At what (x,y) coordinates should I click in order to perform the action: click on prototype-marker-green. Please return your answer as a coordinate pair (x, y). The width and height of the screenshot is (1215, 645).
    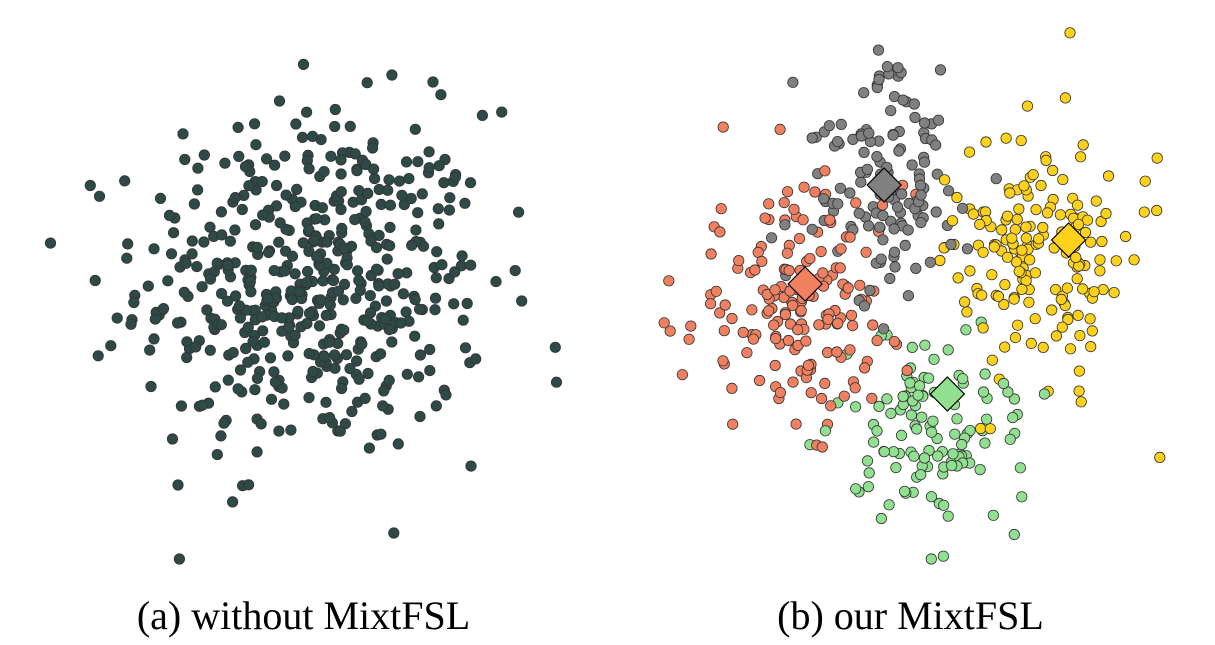
    Looking at the image, I should click on (947, 394).